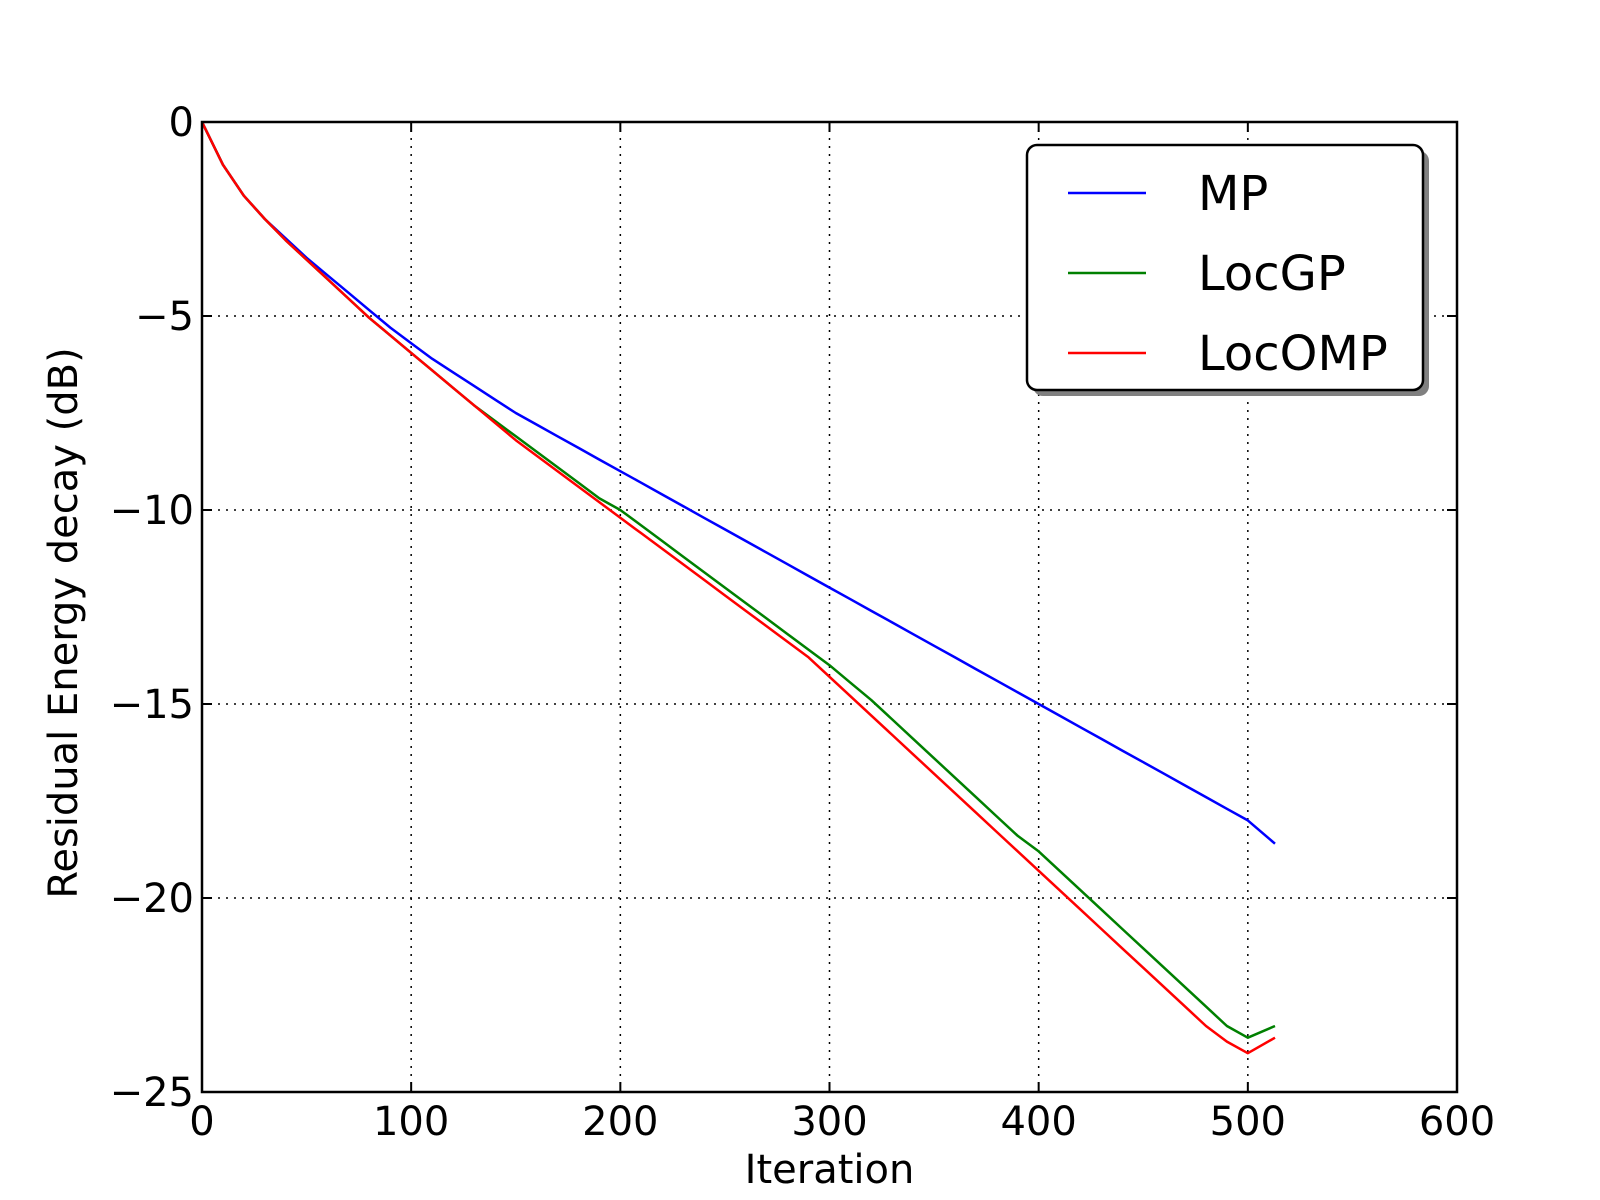 The image size is (1600, 1200). Describe the element at coordinates (1457, 1122) in the screenshot. I see `x-tick-label: 600` at that location.